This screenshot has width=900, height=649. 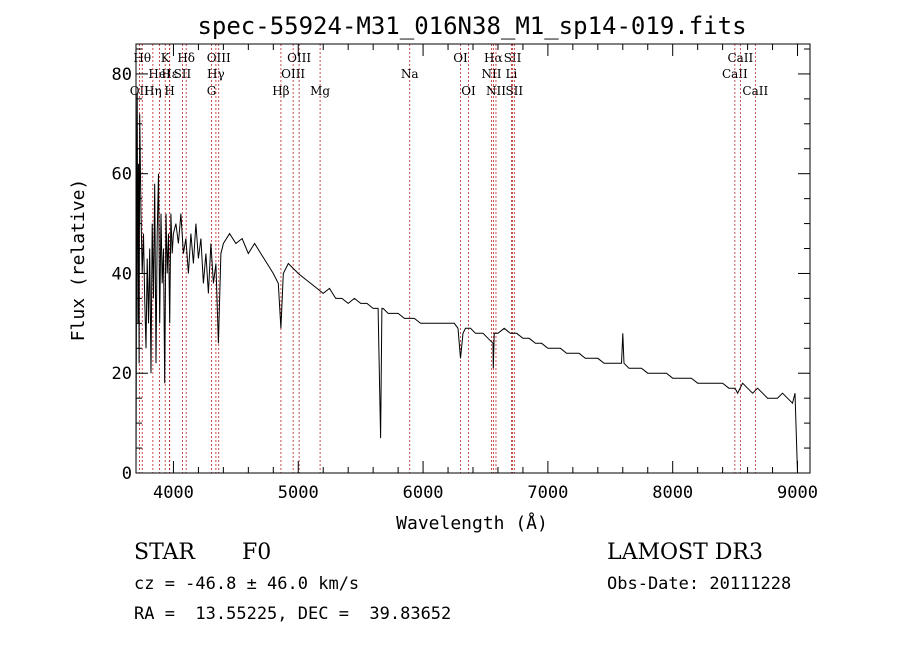 What do you see at coordinates (493, 58) in the screenshot?
I see `line-label: Hα` at bounding box center [493, 58].